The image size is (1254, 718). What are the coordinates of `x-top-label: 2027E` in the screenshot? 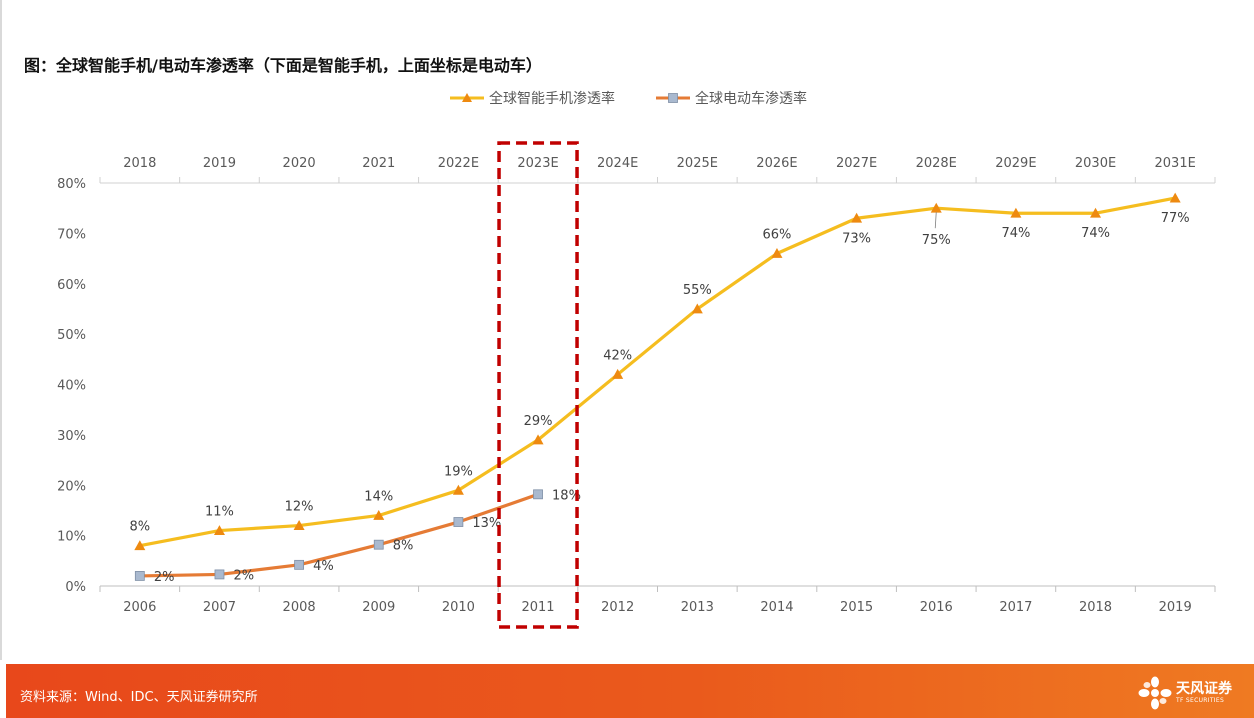 It's located at (856, 163).